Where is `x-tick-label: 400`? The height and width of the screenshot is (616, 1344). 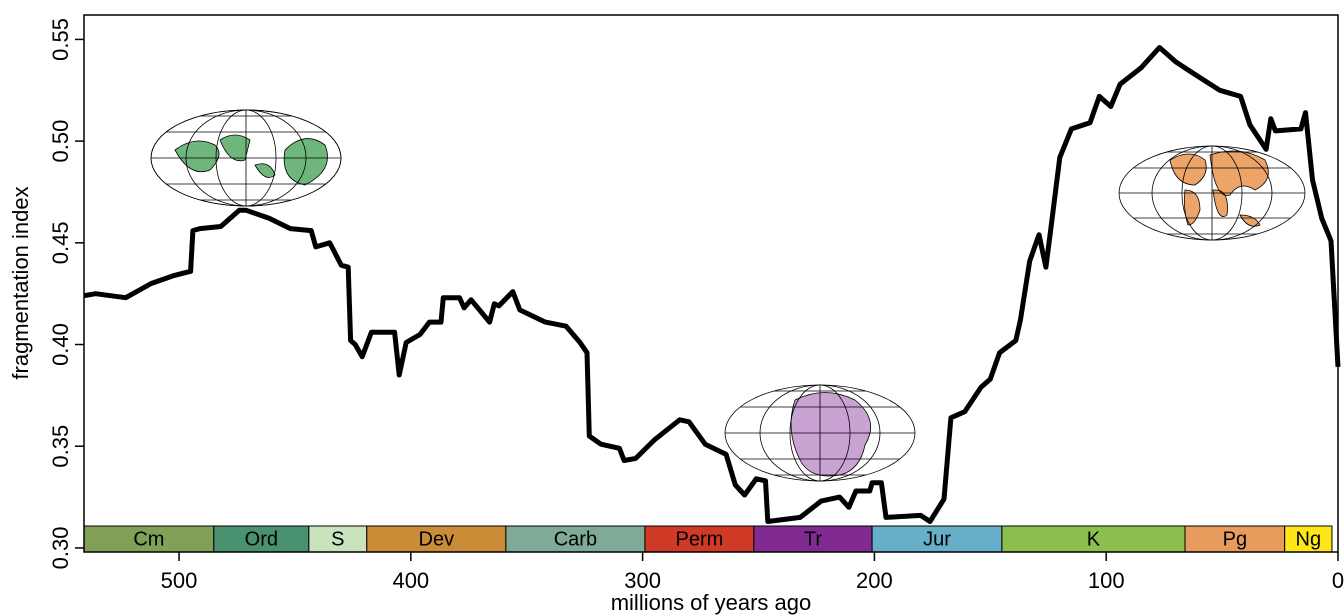 x-tick-label: 400 is located at coordinates (410, 580).